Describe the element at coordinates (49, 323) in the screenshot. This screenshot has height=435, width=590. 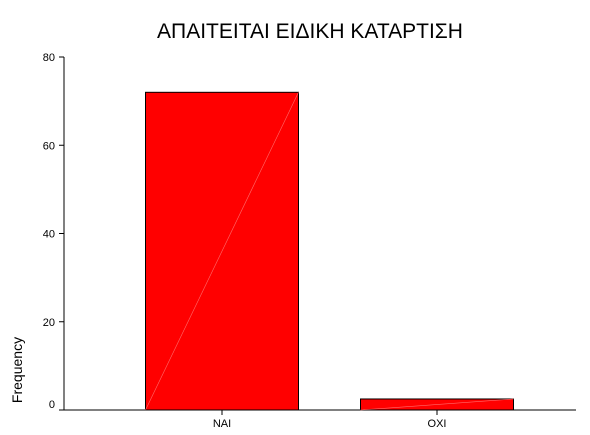
I see `y-tick-label: 20` at that location.